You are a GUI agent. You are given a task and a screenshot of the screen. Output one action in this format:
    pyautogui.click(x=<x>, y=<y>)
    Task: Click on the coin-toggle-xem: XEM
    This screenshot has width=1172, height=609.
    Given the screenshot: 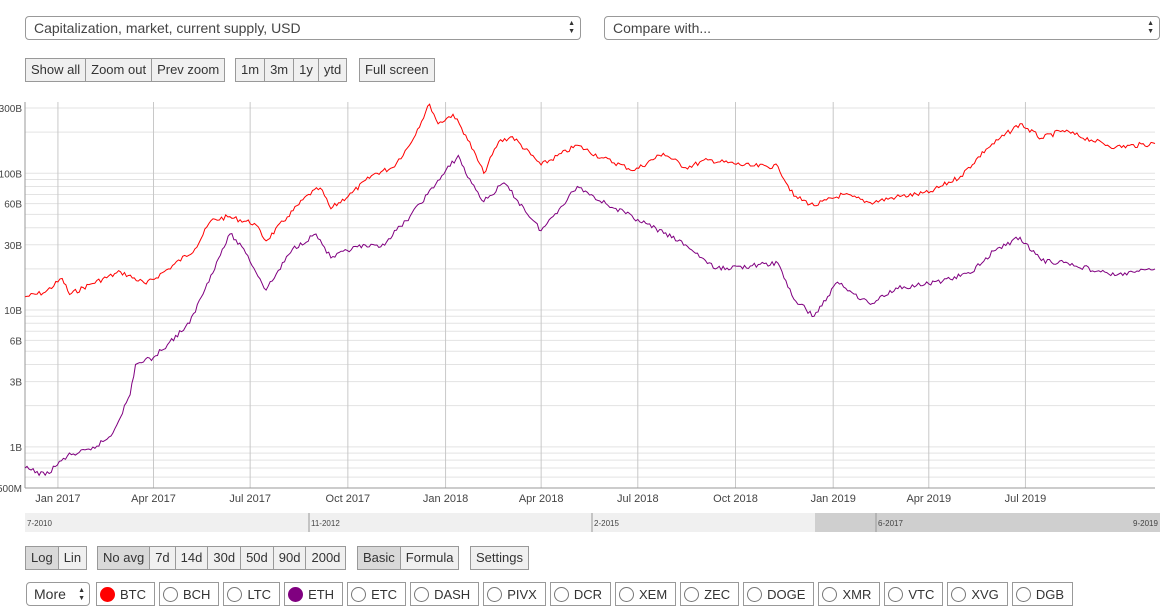 What is the action you would take?
    pyautogui.click(x=645, y=594)
    